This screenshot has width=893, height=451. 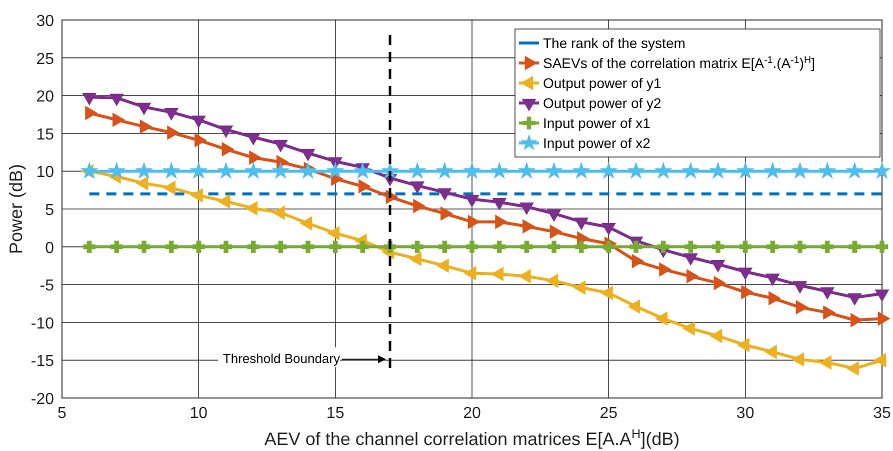 What do you see at coordinates (281, 358) in the screenshot?
I see `ref-line-label: Threshold Boundary` at bounding box center [281, 358].